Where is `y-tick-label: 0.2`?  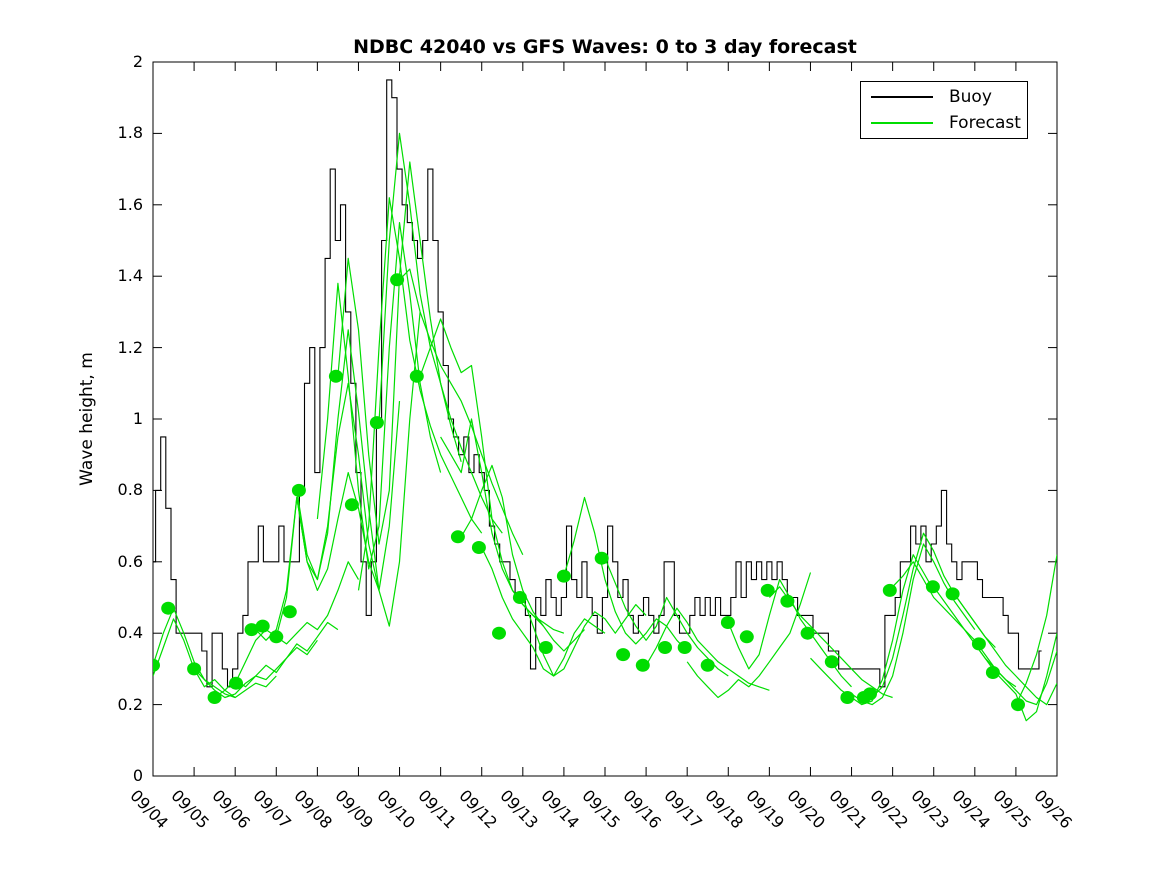
y-tick-label: 0.2 is located at coordinates (130, 704).